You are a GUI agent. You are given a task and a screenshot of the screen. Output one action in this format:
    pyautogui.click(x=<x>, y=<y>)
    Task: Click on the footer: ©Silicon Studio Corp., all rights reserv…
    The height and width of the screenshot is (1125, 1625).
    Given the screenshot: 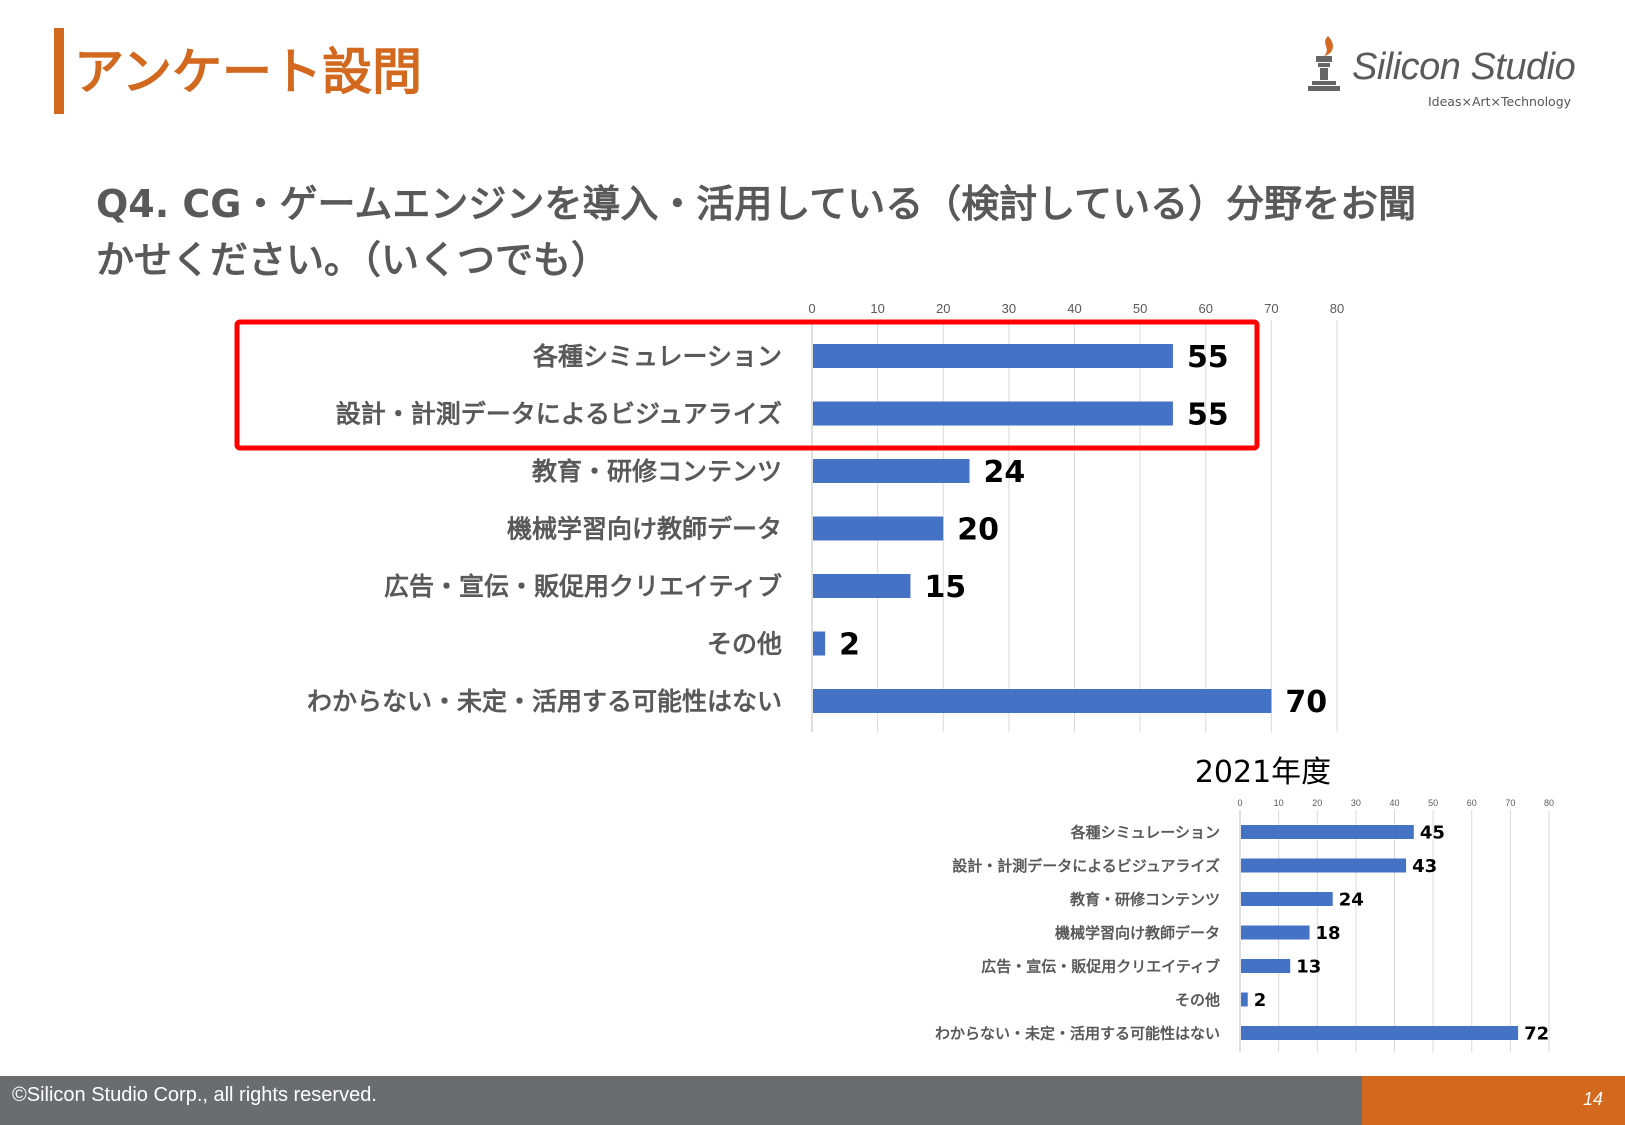 What is the action you would take?
    pyautogui.click(x=812, y=1100)
    